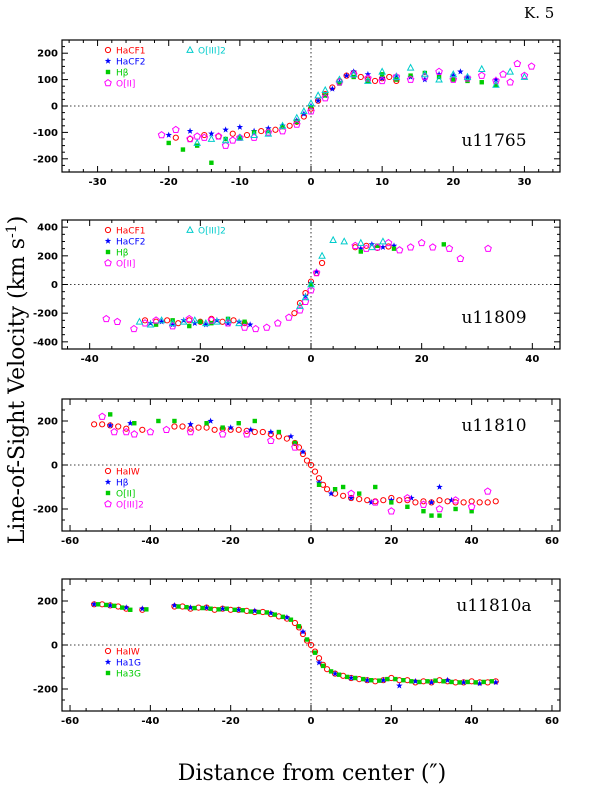 This screenshot has height=788, width=592. I want to click on x-tick-label: 60, so click(552, 541).